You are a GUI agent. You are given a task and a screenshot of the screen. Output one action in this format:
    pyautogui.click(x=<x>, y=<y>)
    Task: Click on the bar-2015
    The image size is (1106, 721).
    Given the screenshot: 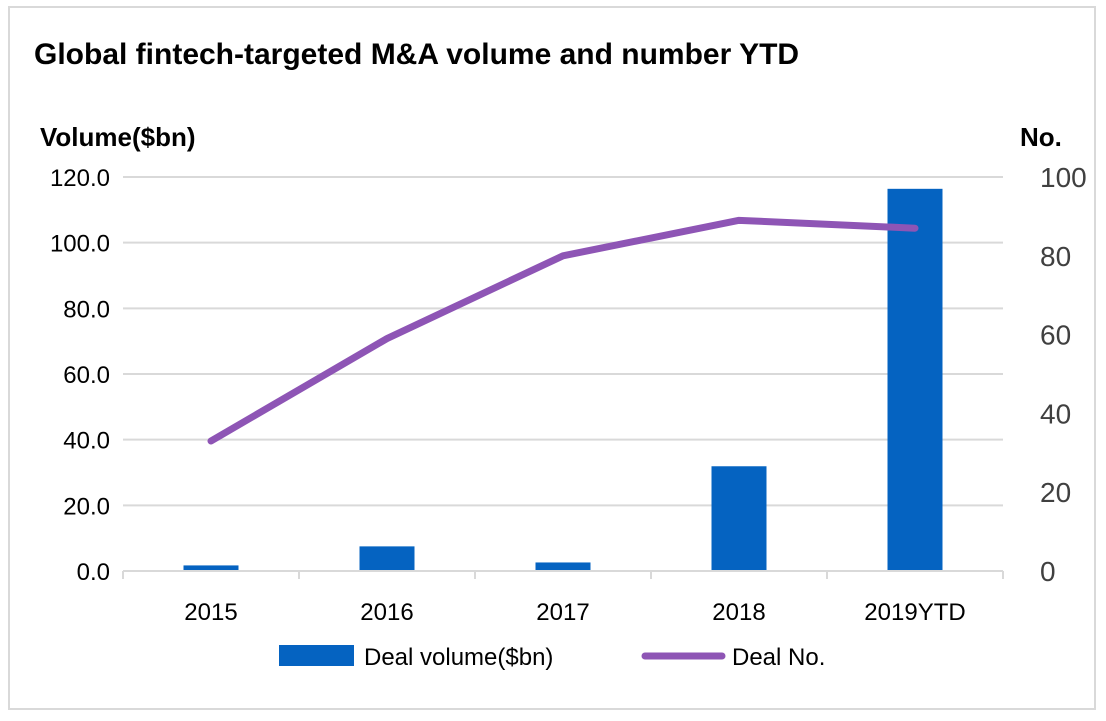 What is the action you would take?
    pyautogui.click(x=211, y=568)
    